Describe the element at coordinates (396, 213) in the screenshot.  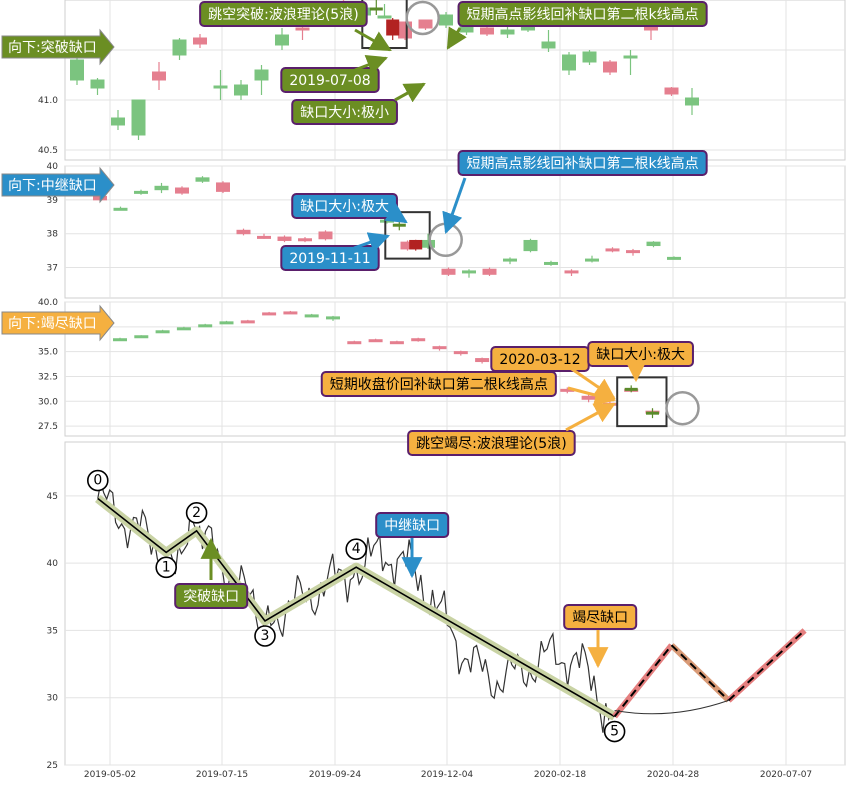
I see `continuation-size-arrow` at that location.